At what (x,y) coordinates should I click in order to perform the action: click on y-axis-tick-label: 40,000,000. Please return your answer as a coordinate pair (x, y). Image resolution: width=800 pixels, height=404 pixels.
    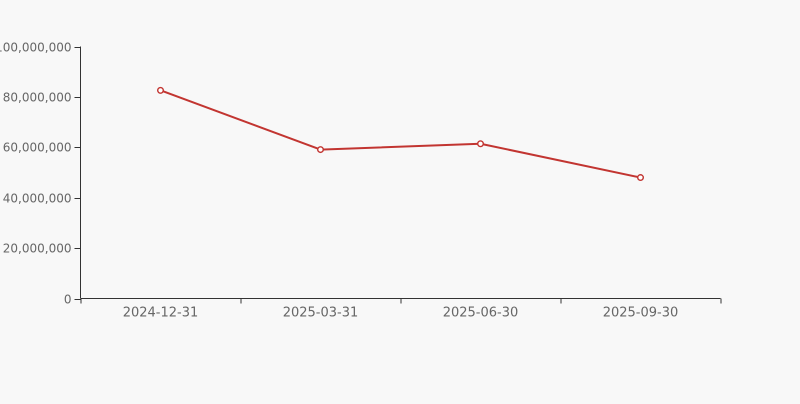
    Looking at the image, I should click on (37, 199).